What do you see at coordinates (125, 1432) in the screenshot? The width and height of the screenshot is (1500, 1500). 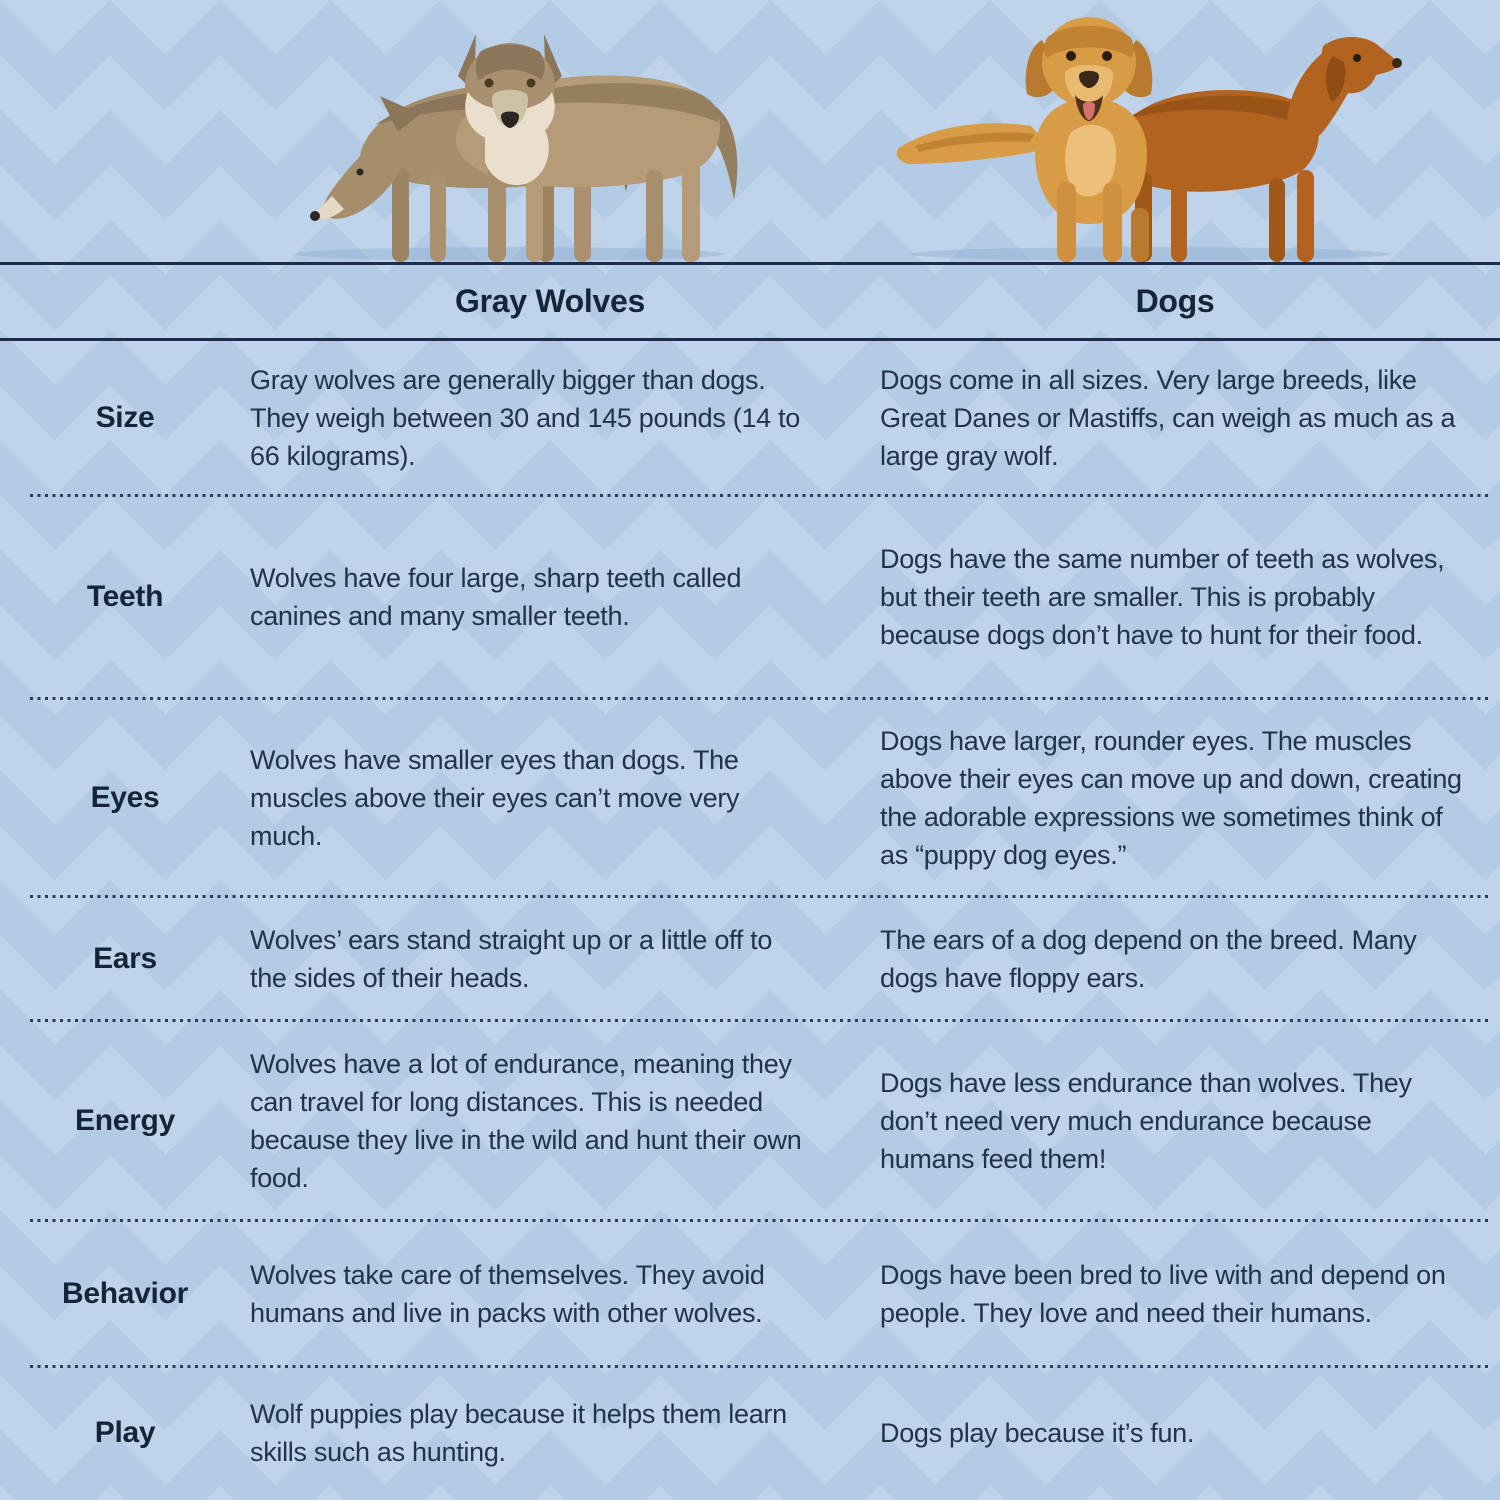 I see `row-label-play: Play` at bounding box center [125, 1432].